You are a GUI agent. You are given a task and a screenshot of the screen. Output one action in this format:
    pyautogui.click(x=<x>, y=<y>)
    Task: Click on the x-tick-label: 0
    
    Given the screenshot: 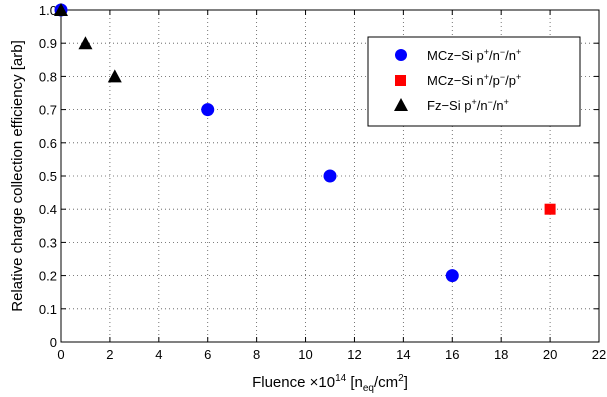 What is the action you would take?
    pyautogui.click(x=60, y=354)
    